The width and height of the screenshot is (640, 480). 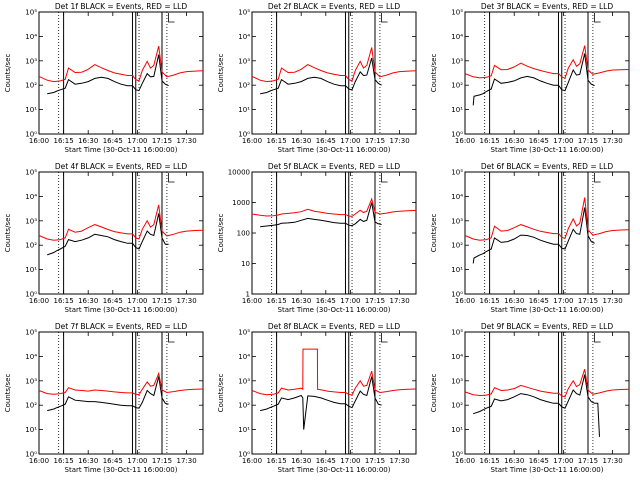 What do you see at coordinates (334, 166) in the screenshot?
I see `panel-title: Det 5f BLACK = Events, RED = LLD` at bounding box center [334, 166].